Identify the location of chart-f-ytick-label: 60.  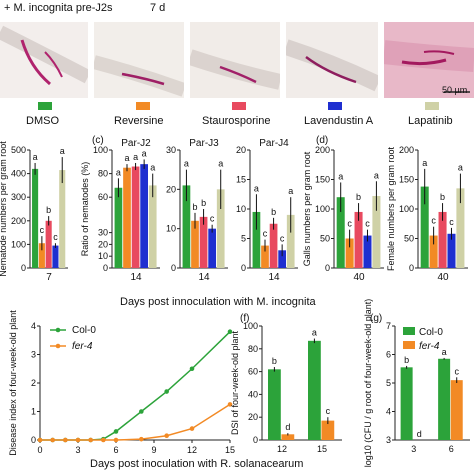
(253, 372).